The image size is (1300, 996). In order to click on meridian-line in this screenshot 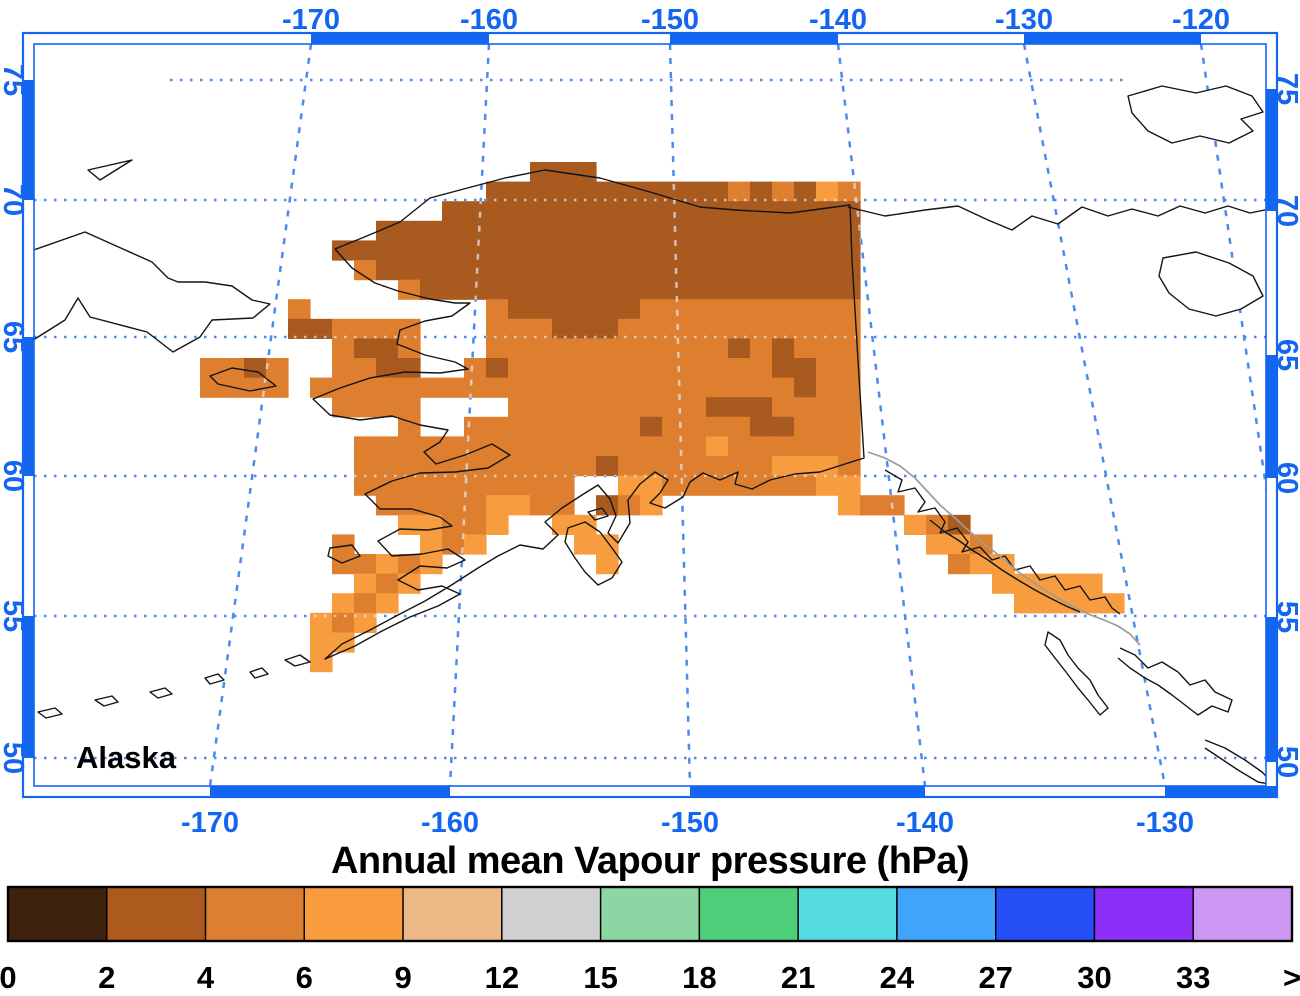, I will do `click(1094, 415)`.